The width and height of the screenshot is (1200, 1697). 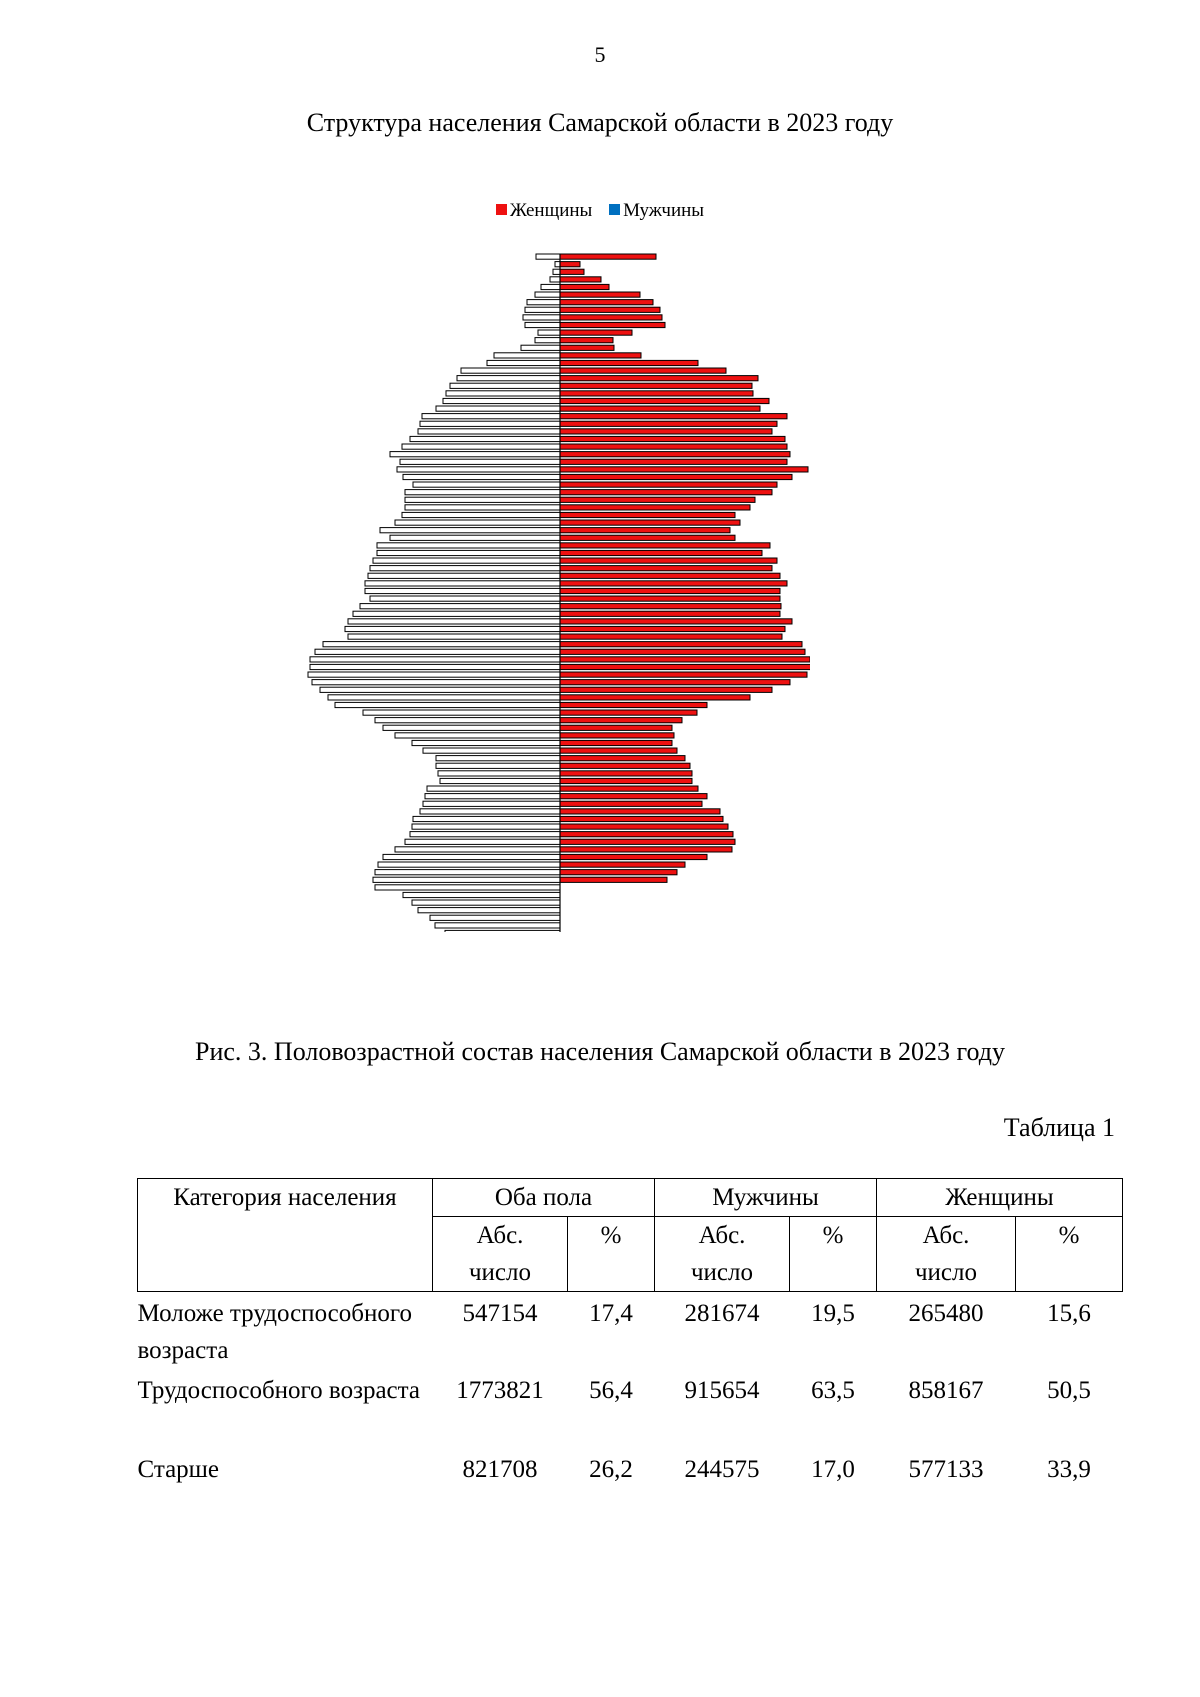 What do you see at coordinates (1069, 1313) in the screenshot?
I see `cell-value: 15,6` at bounding box center [1069, 1313].